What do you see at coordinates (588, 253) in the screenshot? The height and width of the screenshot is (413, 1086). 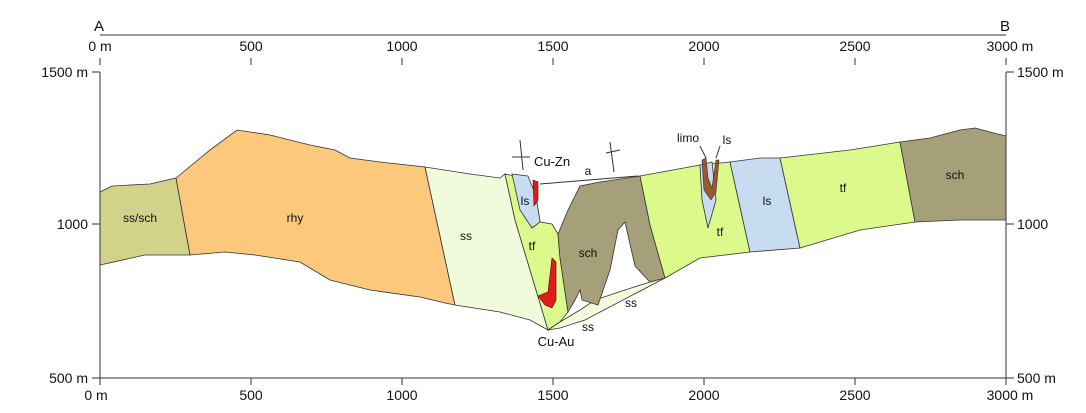 I see `unit-label-sch-central: sch` at bounding box center [588, 253].